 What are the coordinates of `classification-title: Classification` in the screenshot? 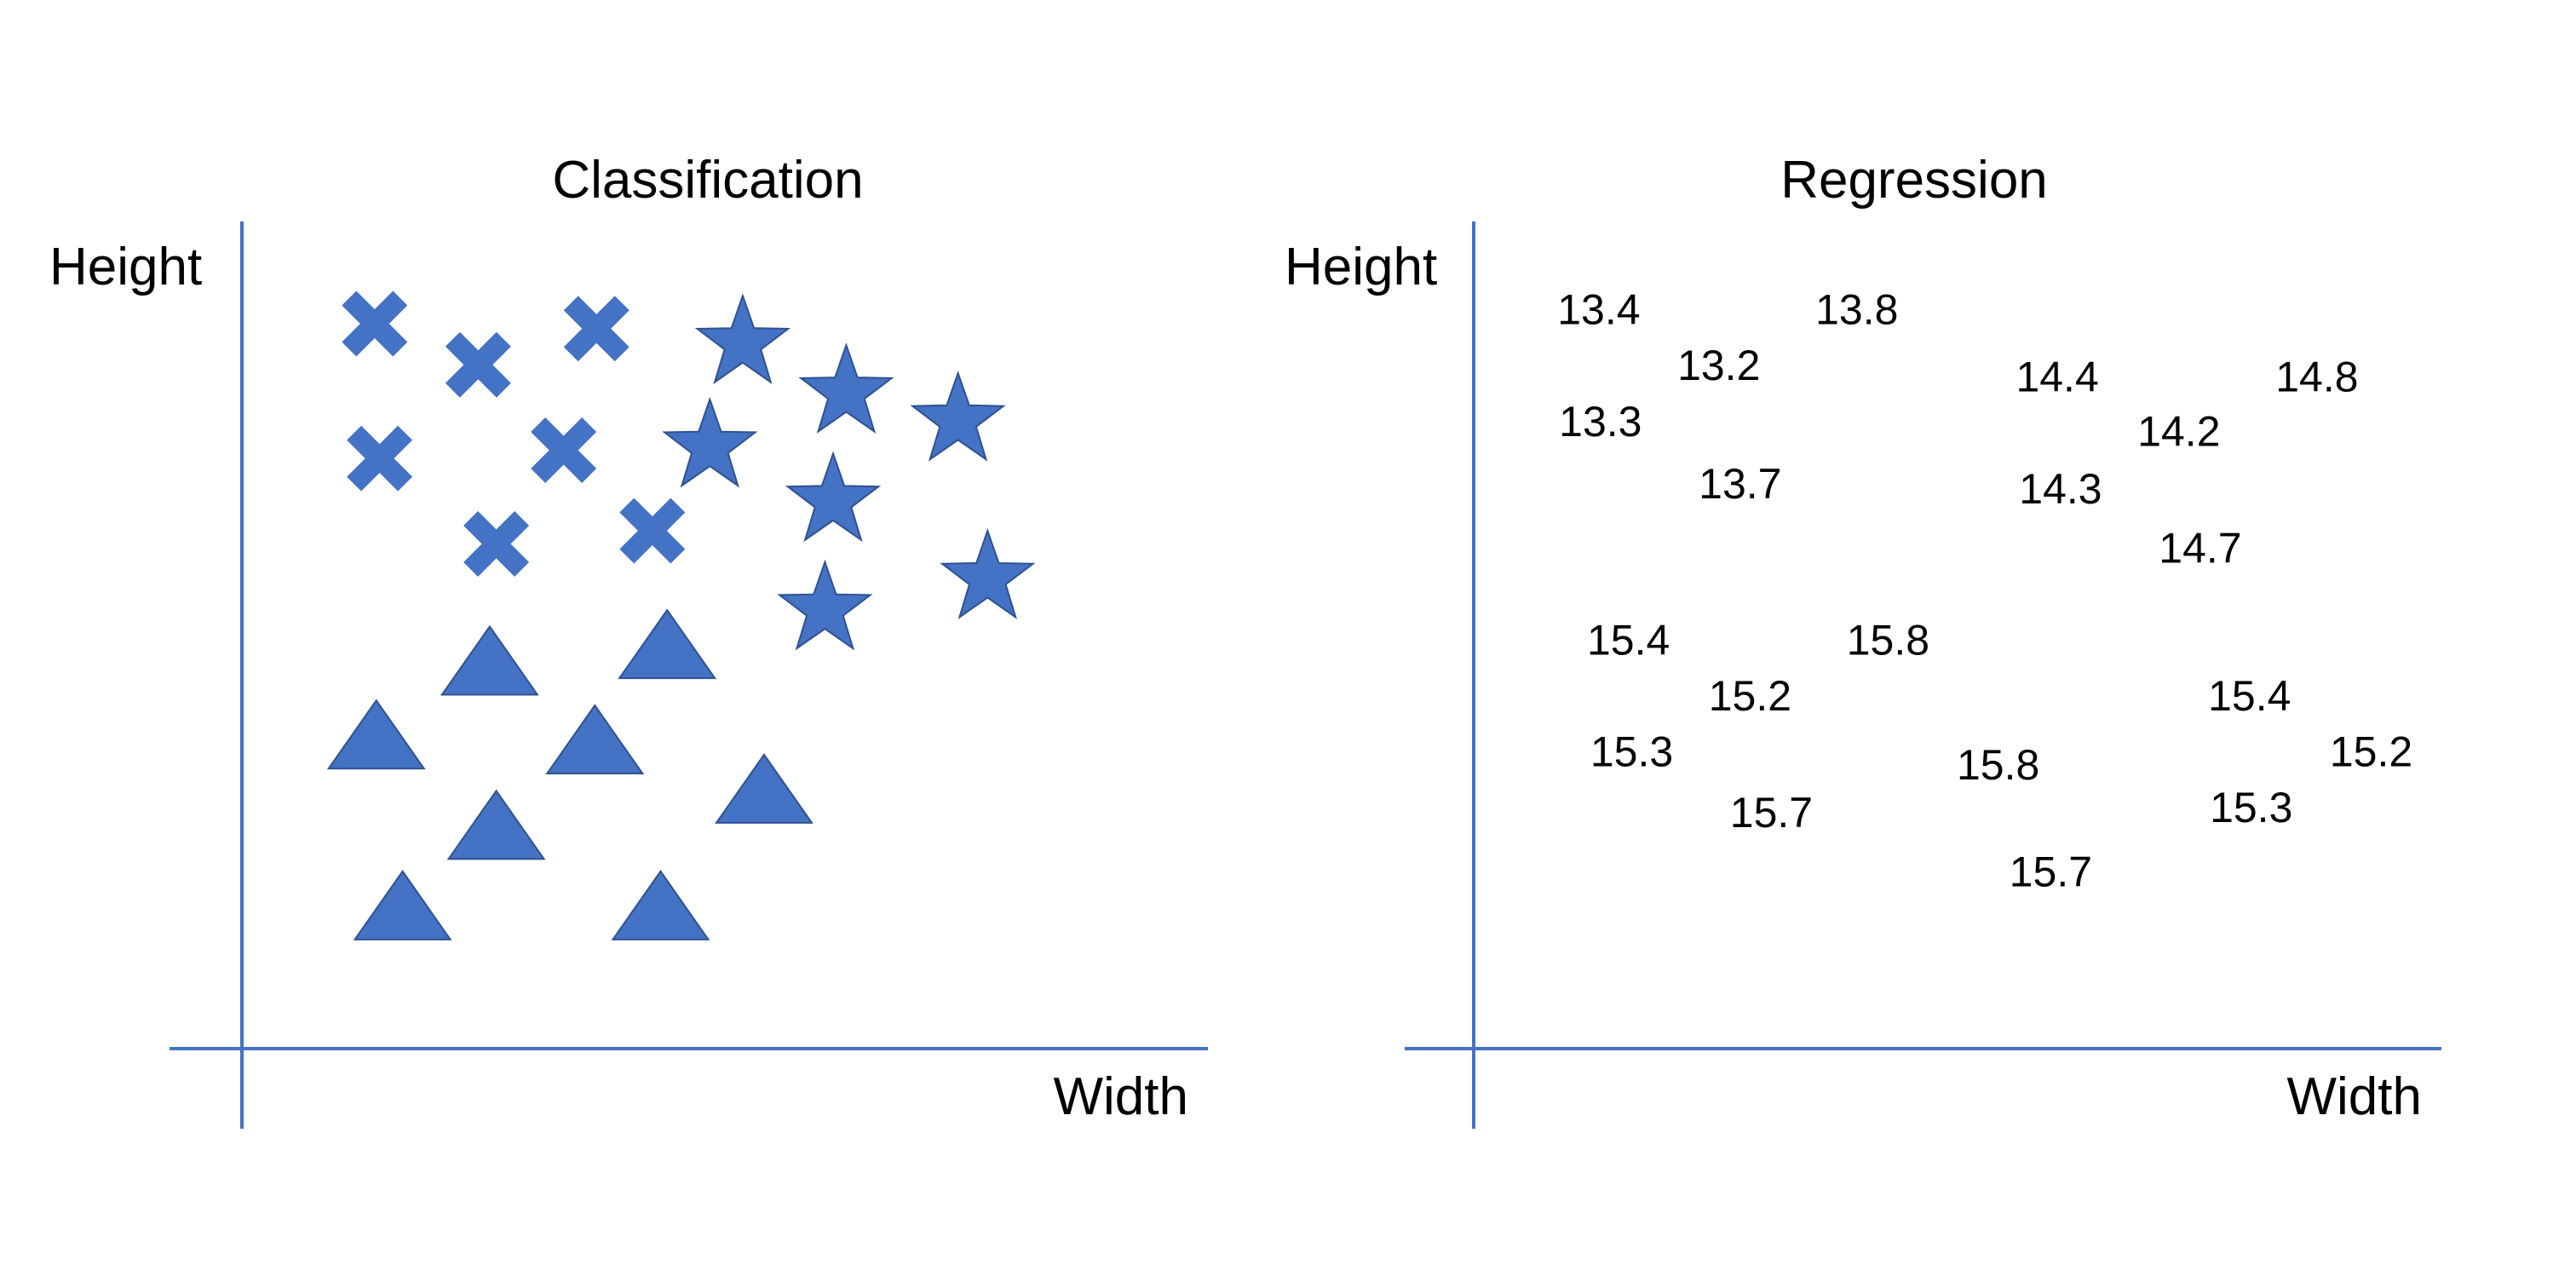 It's located at (707, 180).